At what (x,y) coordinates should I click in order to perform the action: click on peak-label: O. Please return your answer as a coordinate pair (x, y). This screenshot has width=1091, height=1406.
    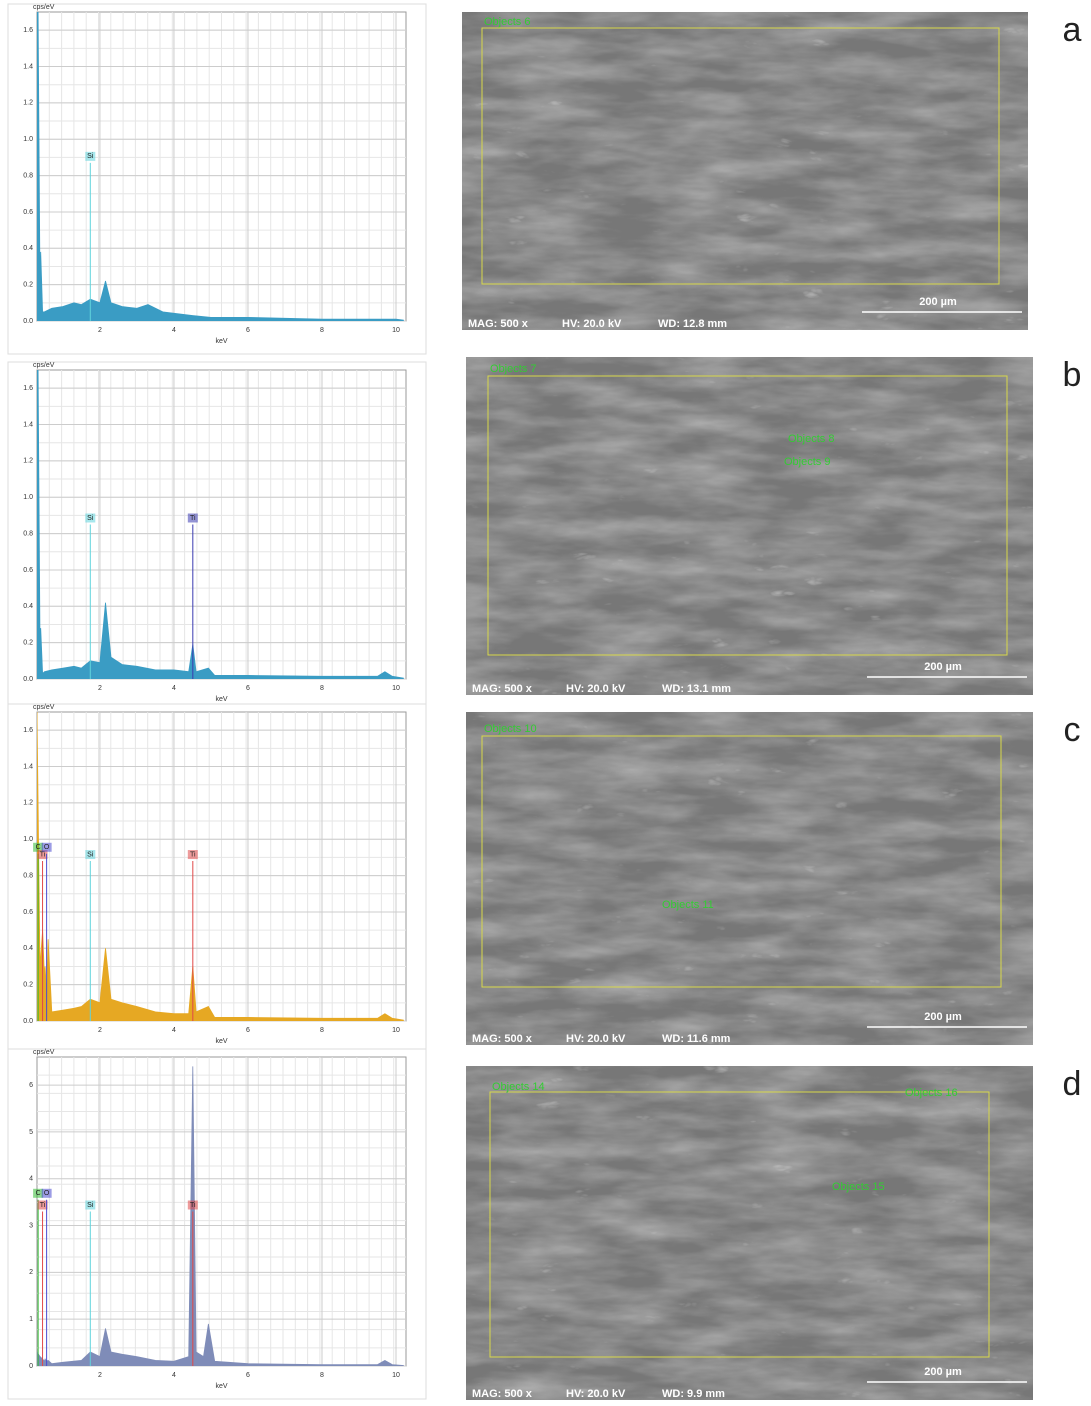
    Looking at the image, I should click on (47, 1193).